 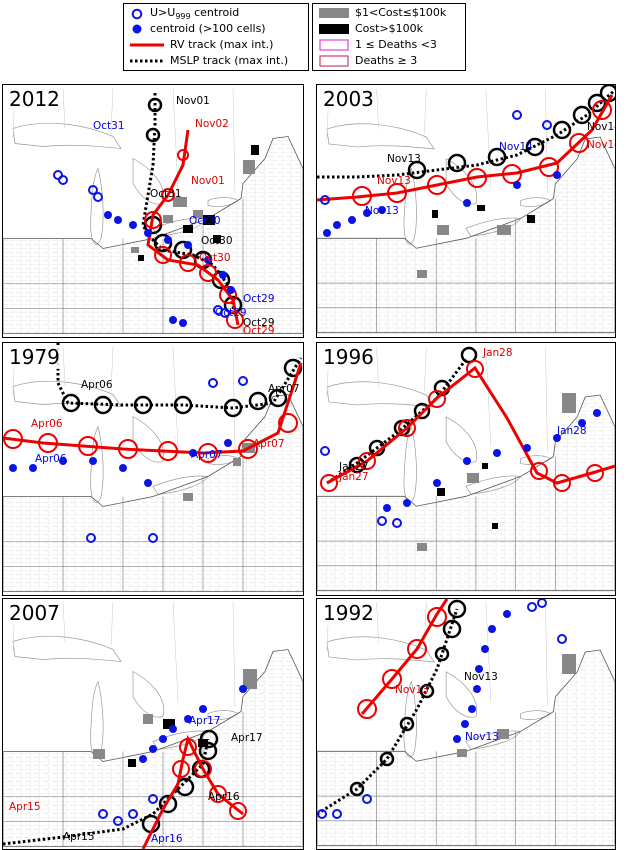 What do you see at coordinates (34, 357) in the screenshot?
I see `panel-year: 1979` at bounding box center [34, 357].